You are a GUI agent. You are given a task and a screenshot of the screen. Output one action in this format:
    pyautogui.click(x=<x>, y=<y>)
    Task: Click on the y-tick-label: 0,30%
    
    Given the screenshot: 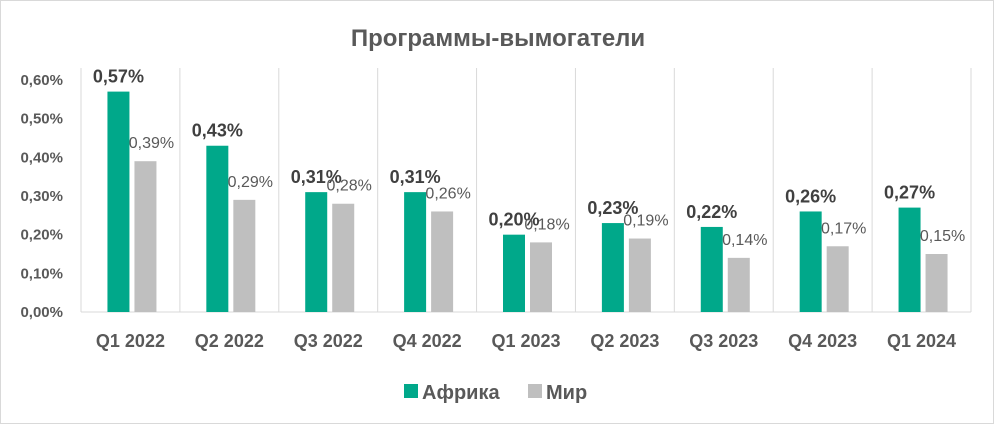 What is the action you would take?
    pyautogui.click(x=41, y=196)
    